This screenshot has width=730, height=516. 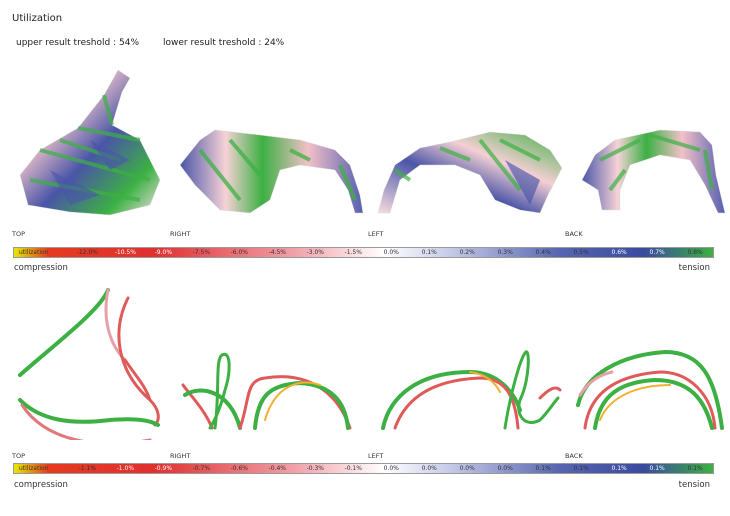 I want to click on tension-label-bottom: tension, so click(x=694, y=485).